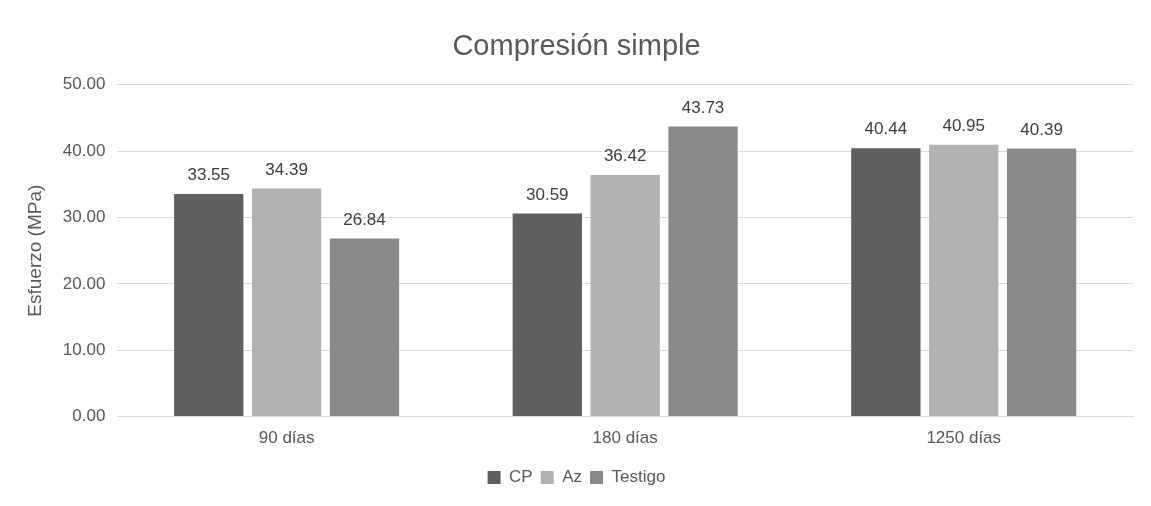 This screenshot has width=1151, height=506. I want to click on chart-title: Compresión simple, so click(576, 45).